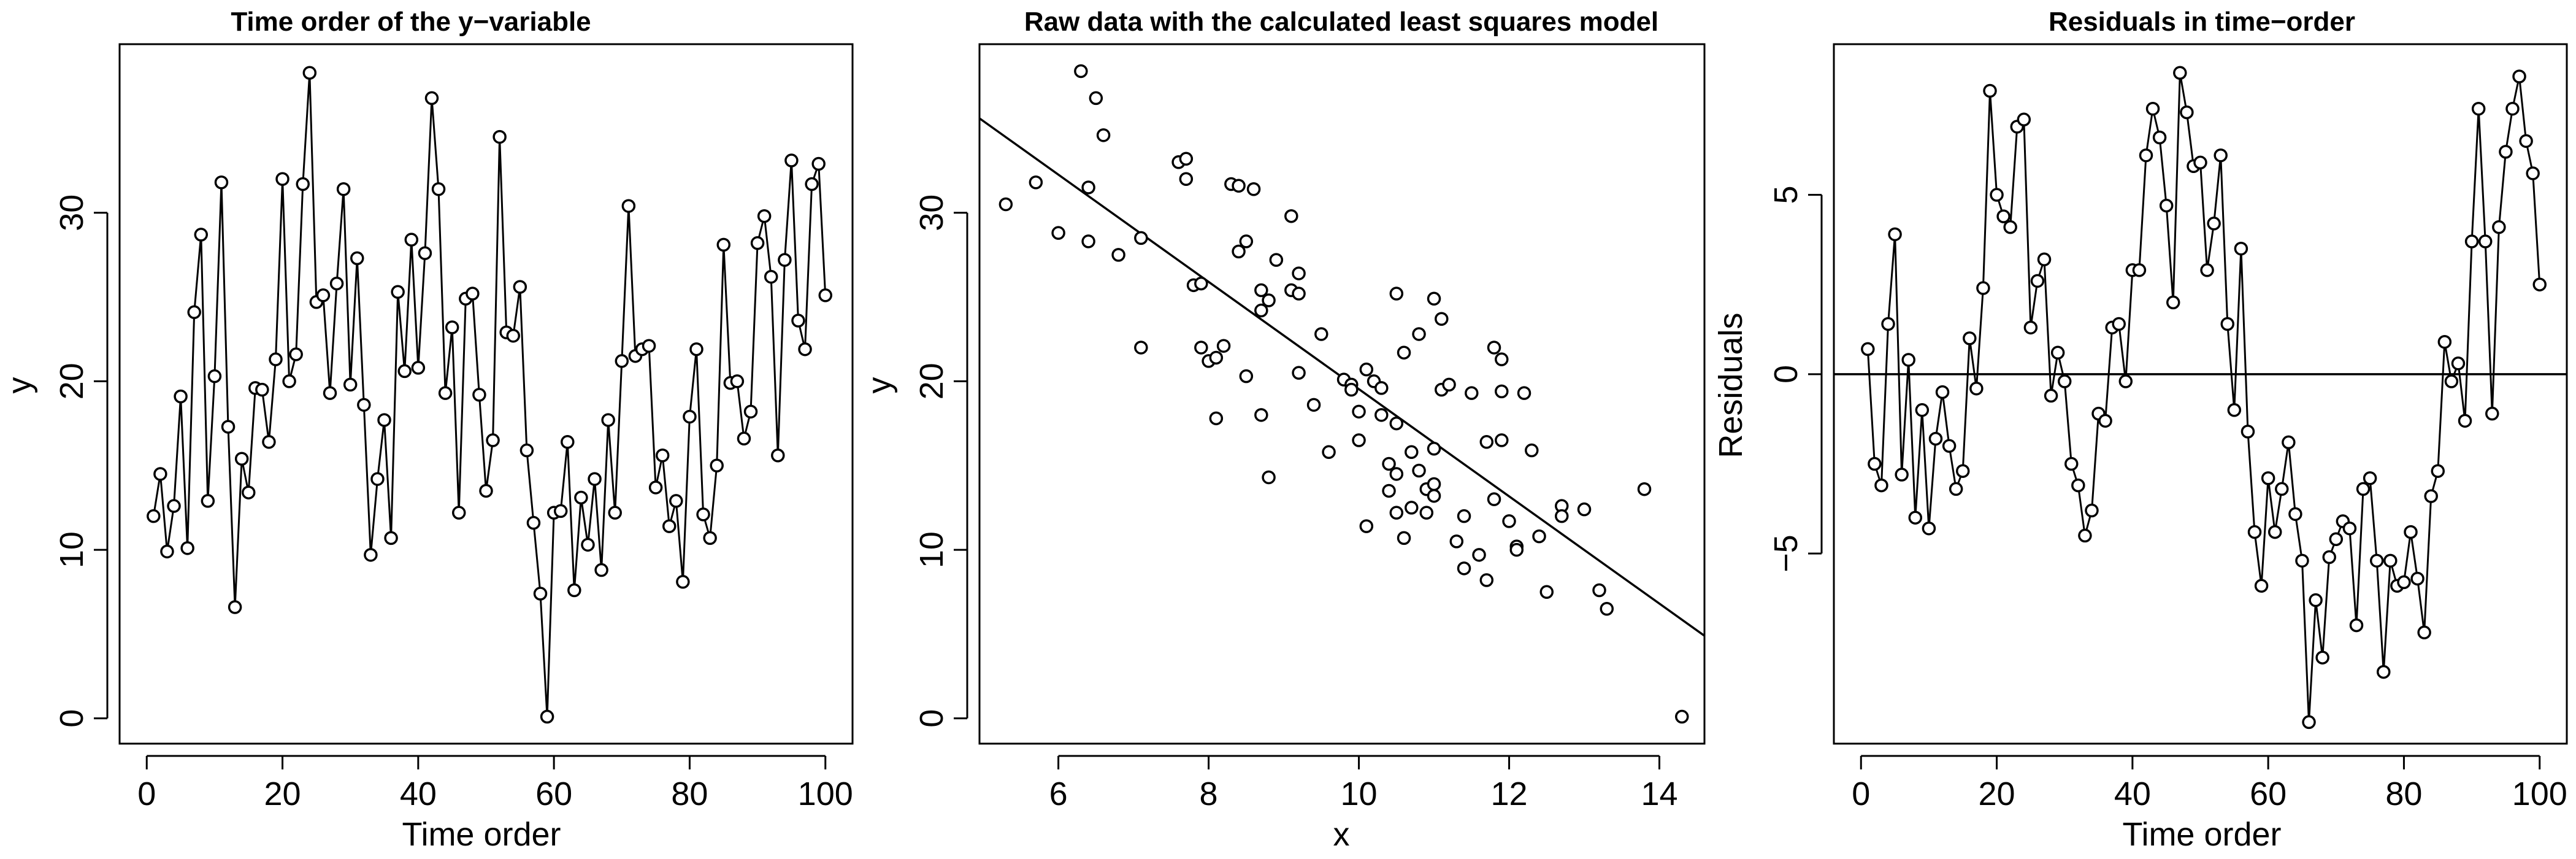 The height and width of the screenshot is (859, 2576). What do you see at coordinates (931, 549) in the screenshot?
I see `y-tick-label: 10` at bounding box center [931, 549].